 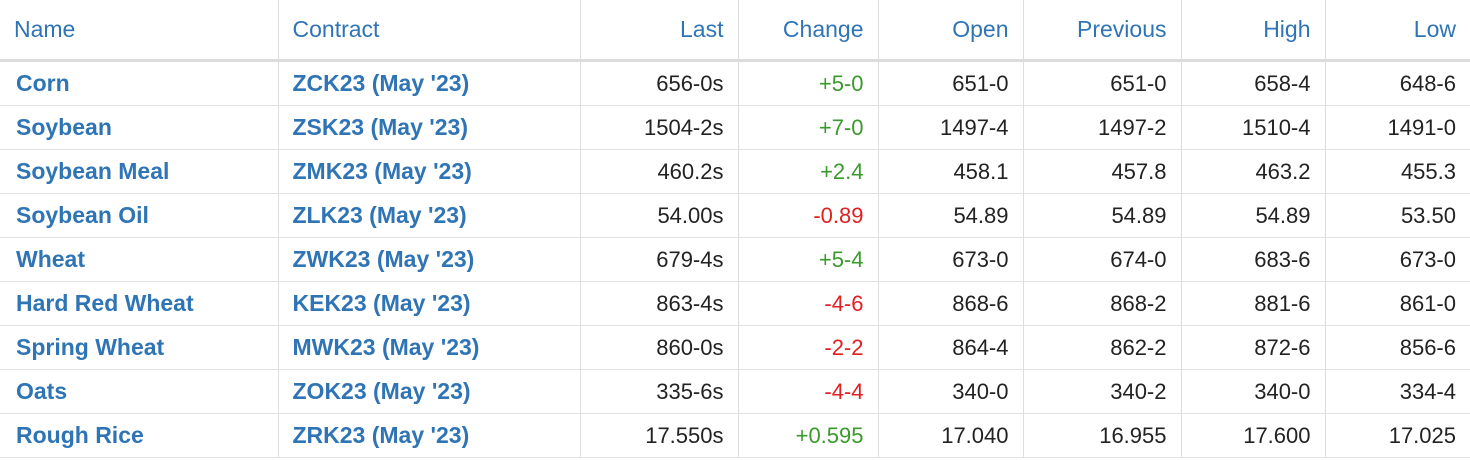 What do you see at coordinates (659, 83) in the screenshot?
I see `last-price-cell: 656-0s` at bounding box center [659, 83].